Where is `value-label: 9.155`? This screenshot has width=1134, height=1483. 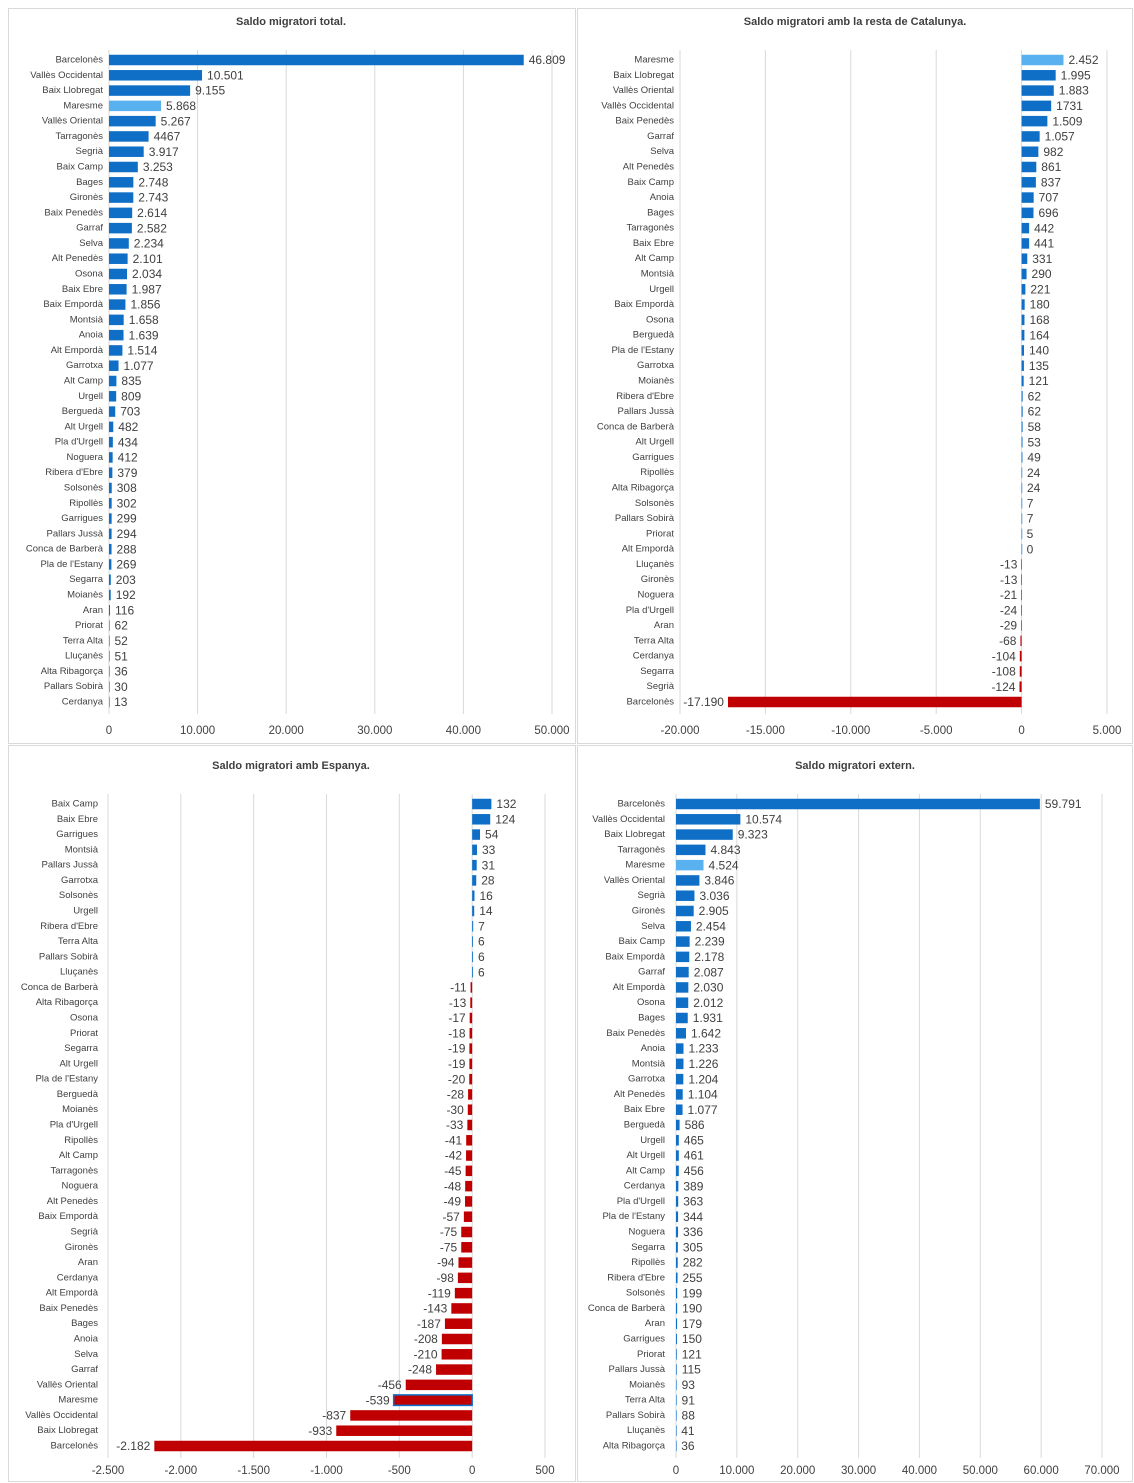
value-label: 9.155 is located at coordinates (210, 91).